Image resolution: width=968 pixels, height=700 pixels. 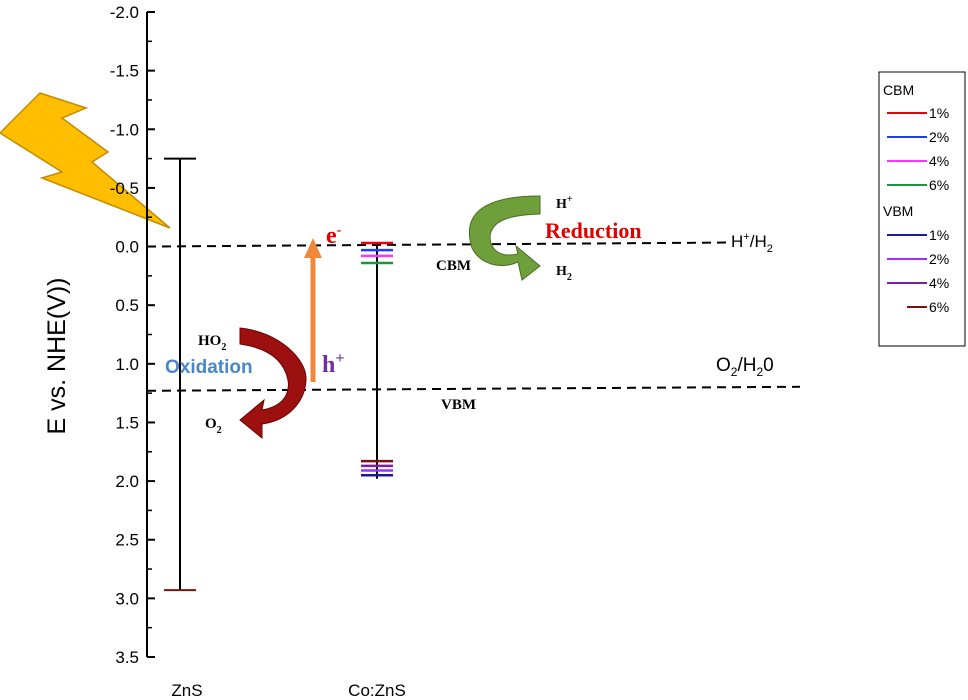 What do you see at coordinates (127, 422) in the screenshot?
I see `y-tick-label: 1.5` at bounding box center [127, 422].